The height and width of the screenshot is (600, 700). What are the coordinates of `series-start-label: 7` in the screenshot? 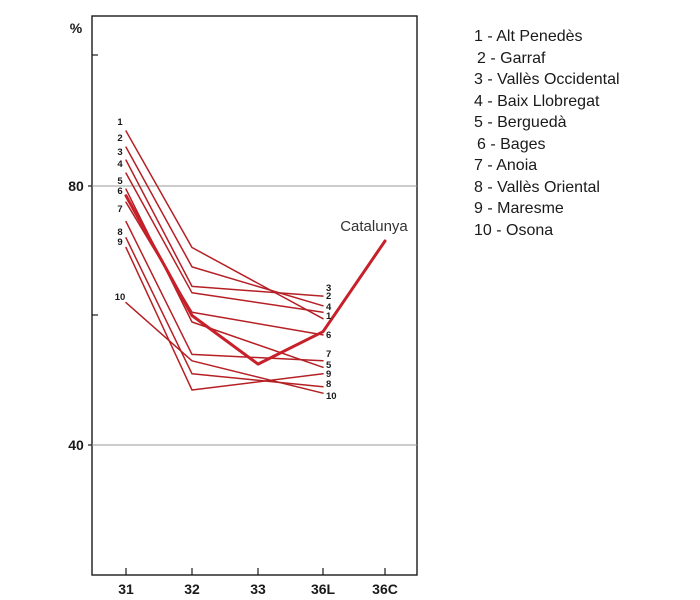 It's located at (119, 209).